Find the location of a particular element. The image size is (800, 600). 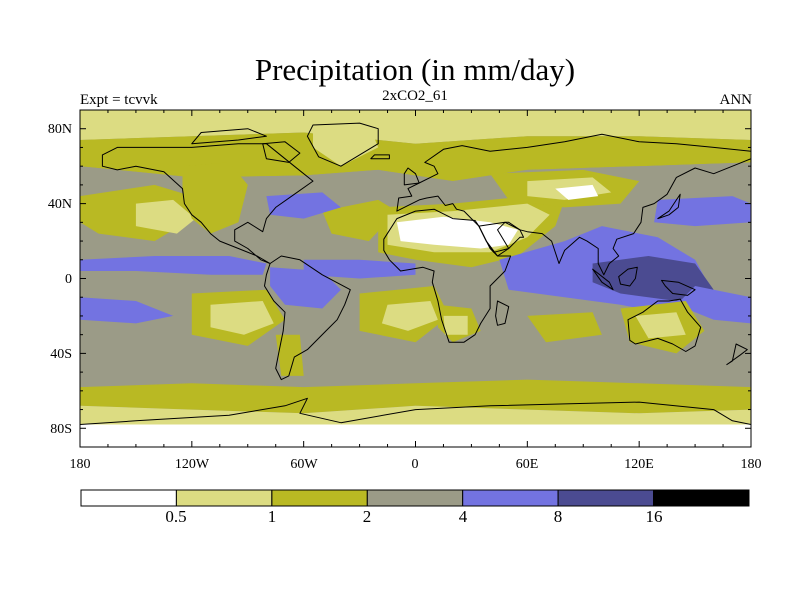

coastline-arabia is located at coordinates (501, 237).